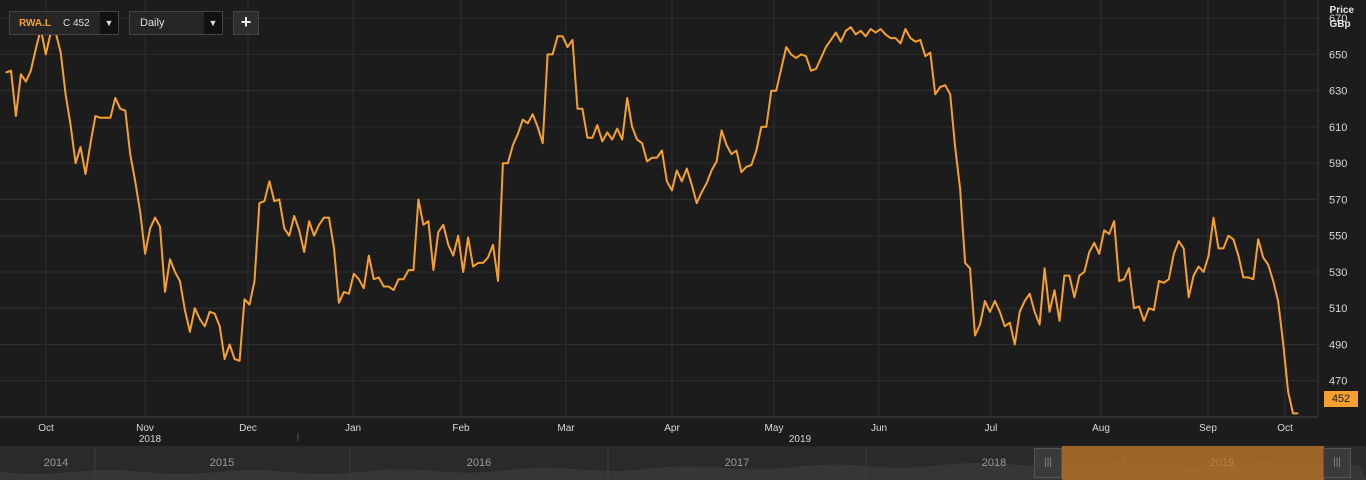  Describe the element at coordinates (246, 23) in the screenshot. I see `add-button: +` at that location.